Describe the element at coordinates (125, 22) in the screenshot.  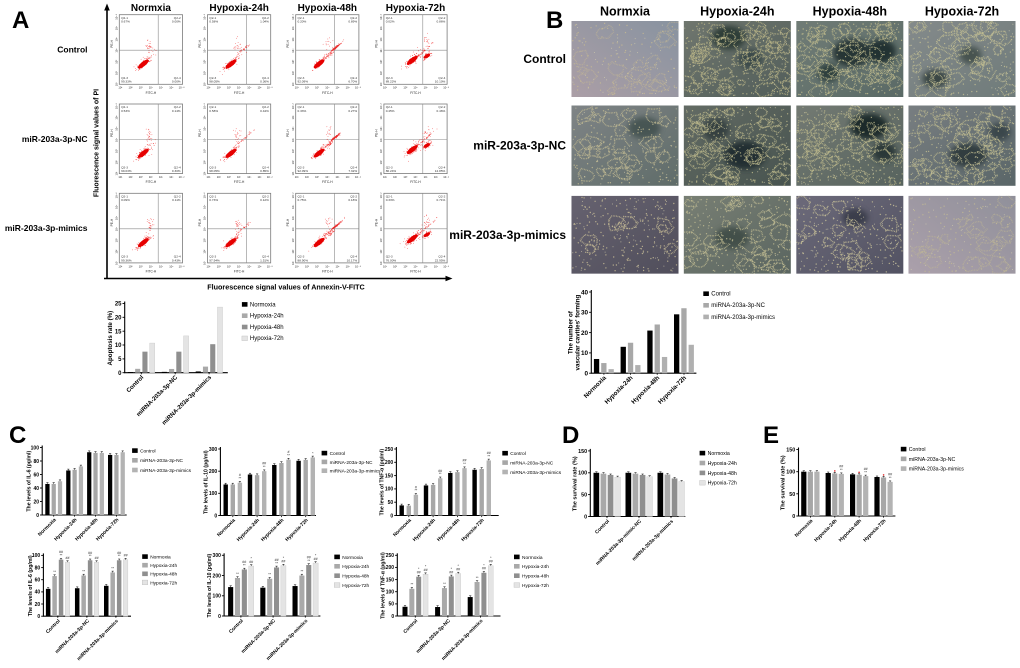
I see `svg-text: 0.67%` at that location.